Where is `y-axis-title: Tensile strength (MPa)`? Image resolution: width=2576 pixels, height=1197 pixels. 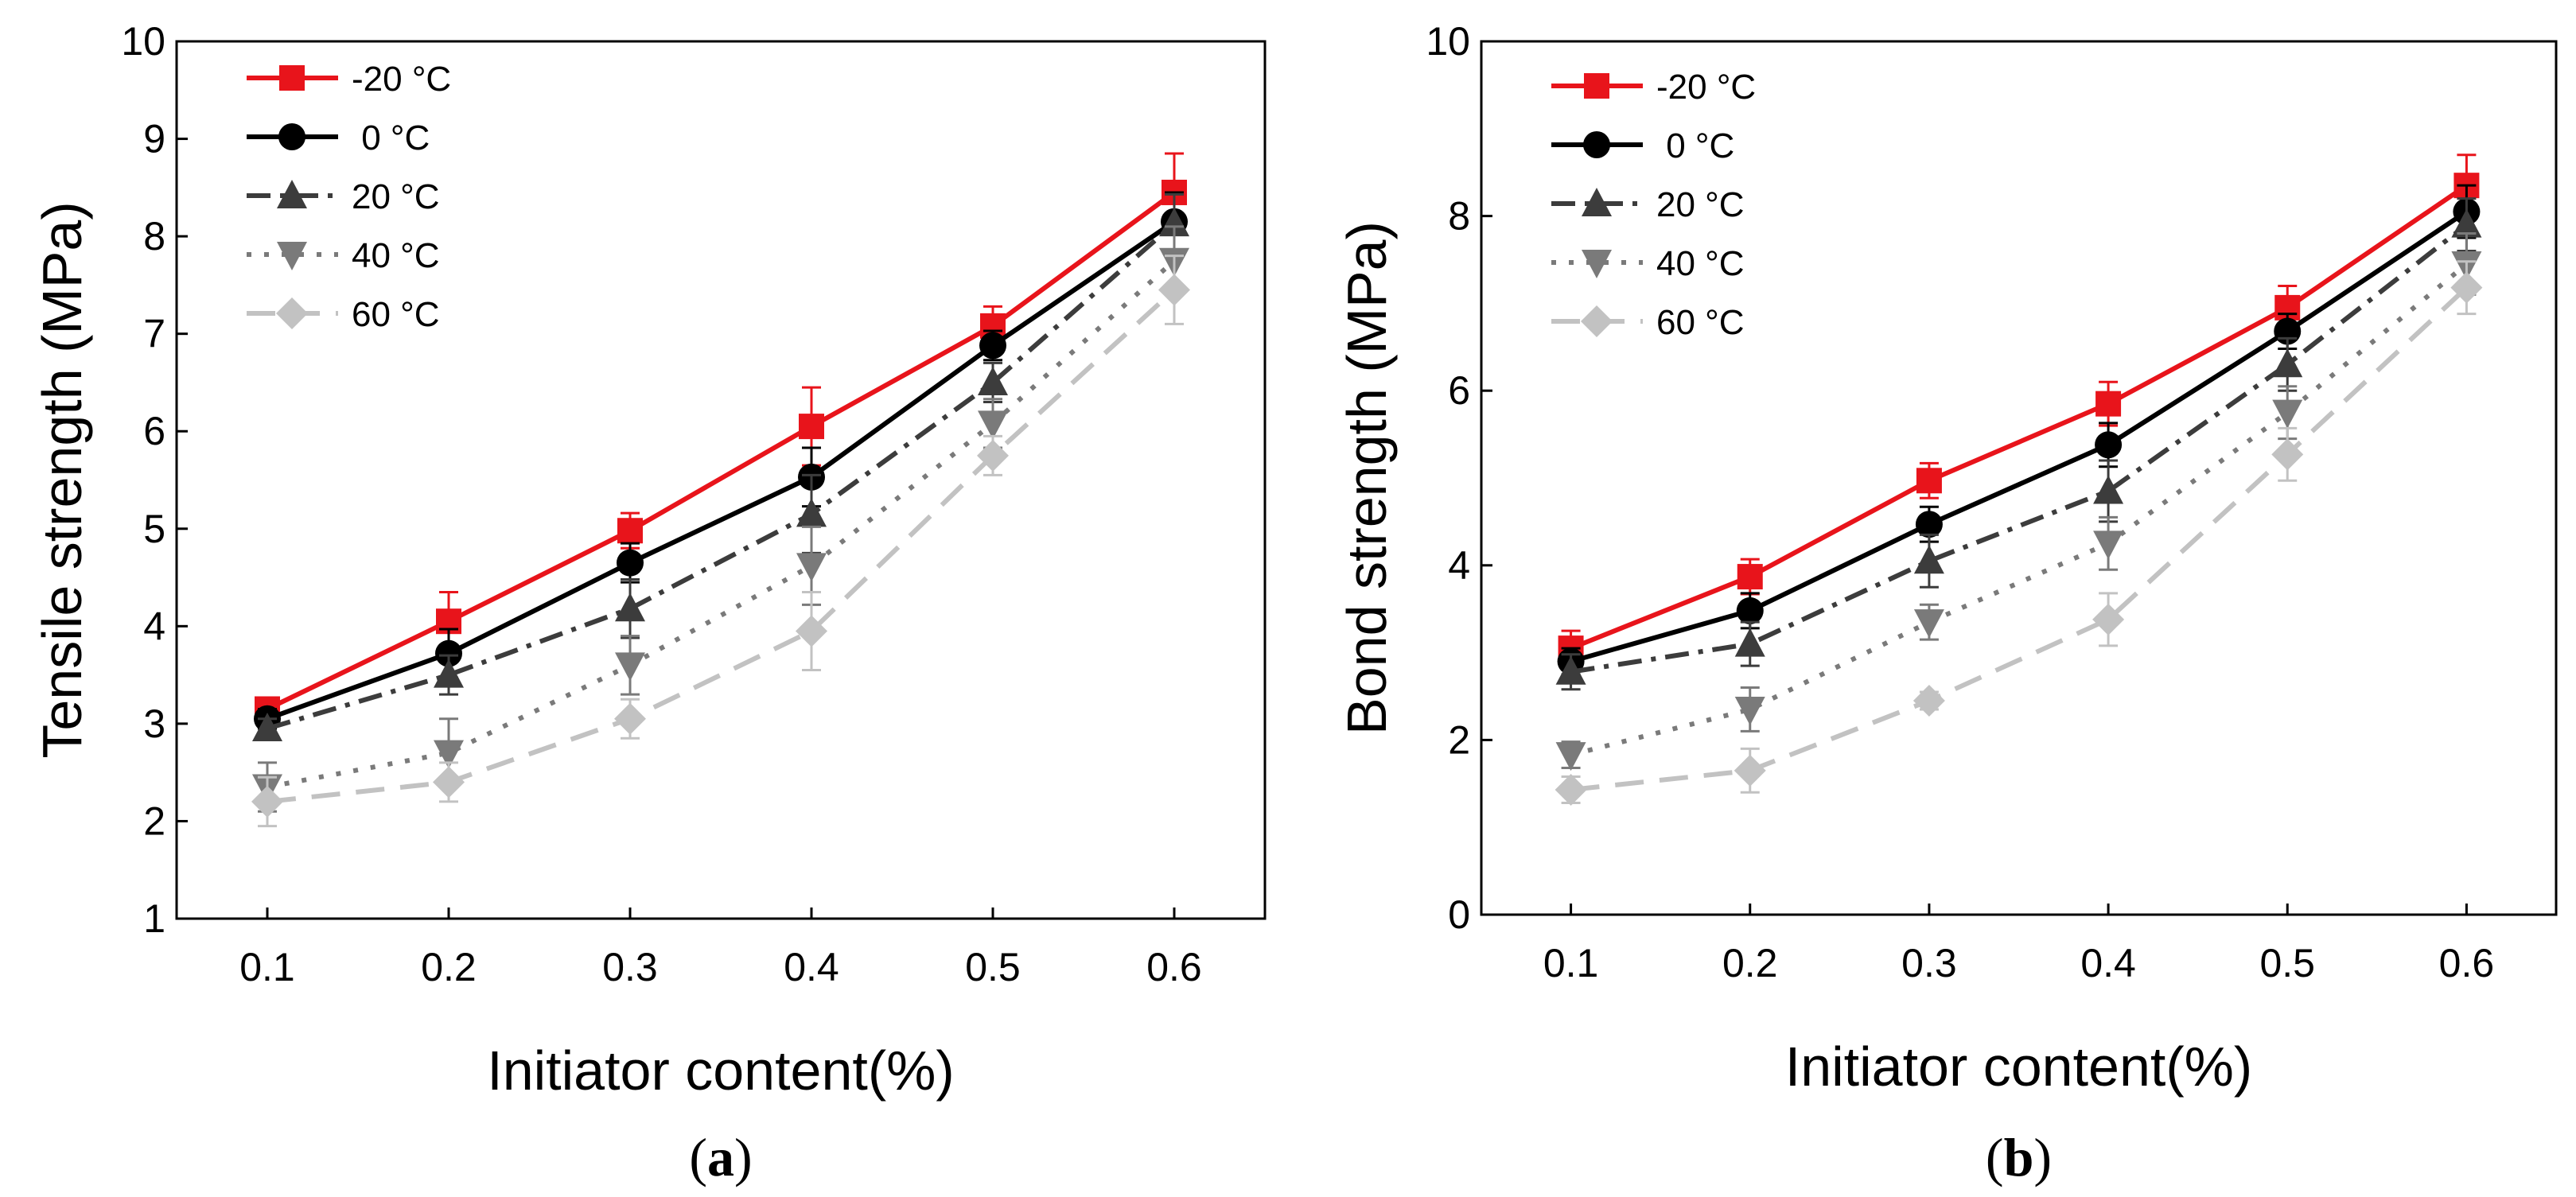 y-axis-title: Tensile strength (MPa) is located at coordinates (62, 479).